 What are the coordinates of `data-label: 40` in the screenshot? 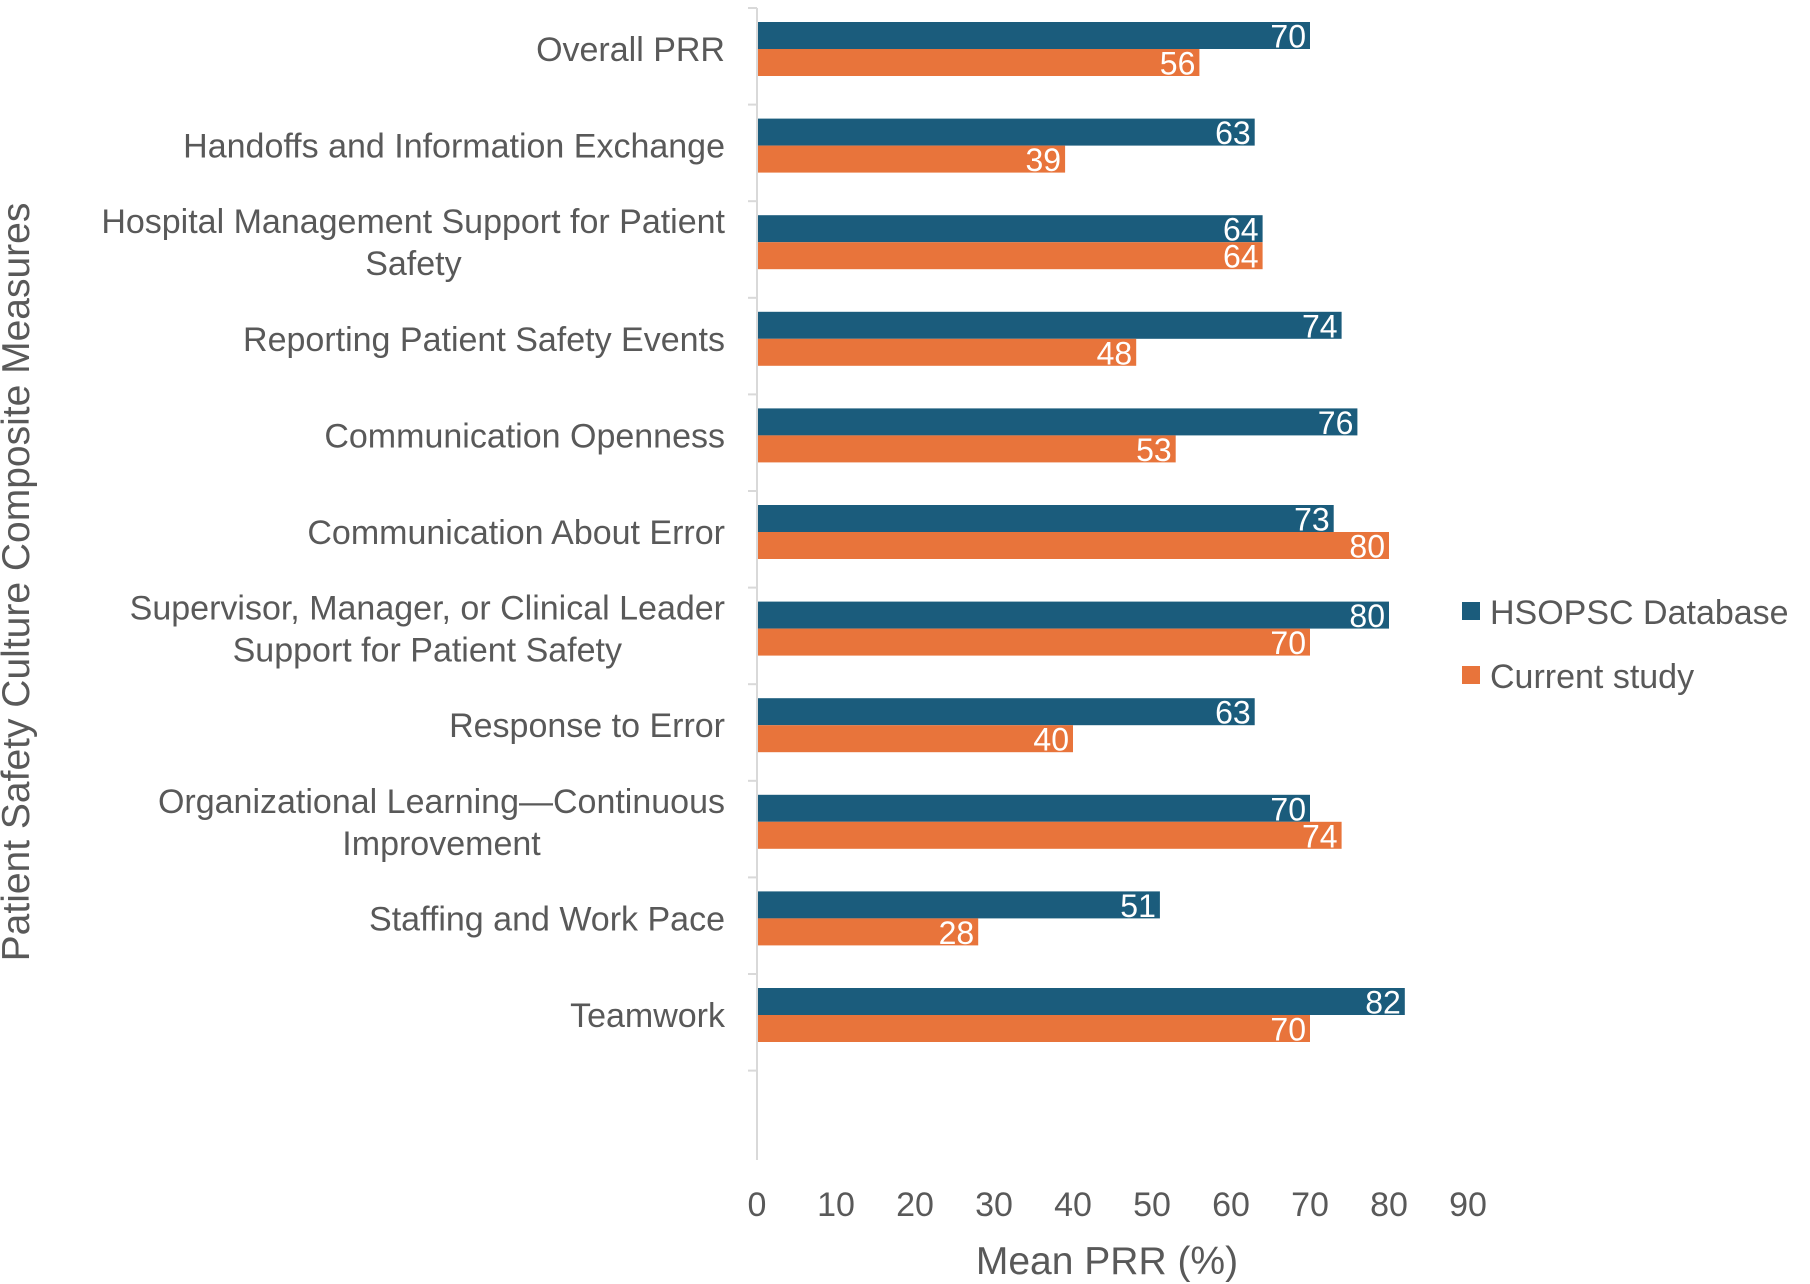 It's located at (1051, 740).